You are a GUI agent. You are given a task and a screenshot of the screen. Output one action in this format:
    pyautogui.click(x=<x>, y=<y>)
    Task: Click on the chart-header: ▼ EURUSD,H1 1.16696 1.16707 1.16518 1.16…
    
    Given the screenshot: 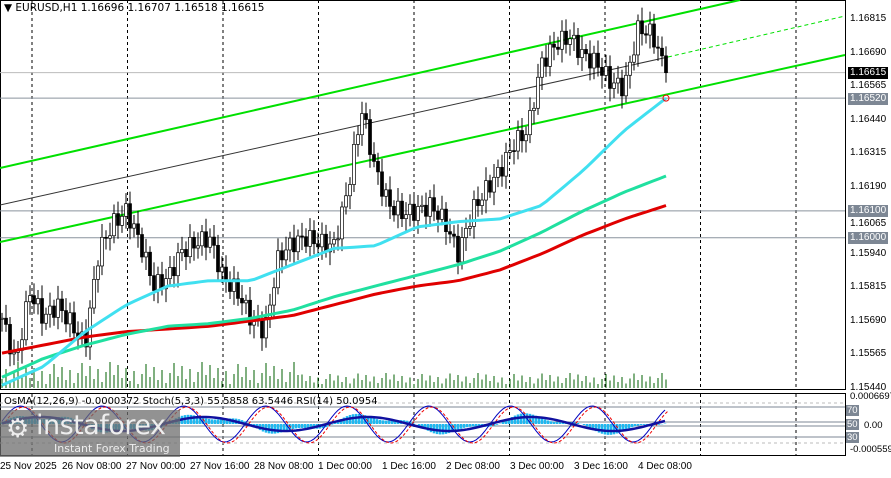 What is the action you would take?
    pyautogui.click(x=134, y=8)
    